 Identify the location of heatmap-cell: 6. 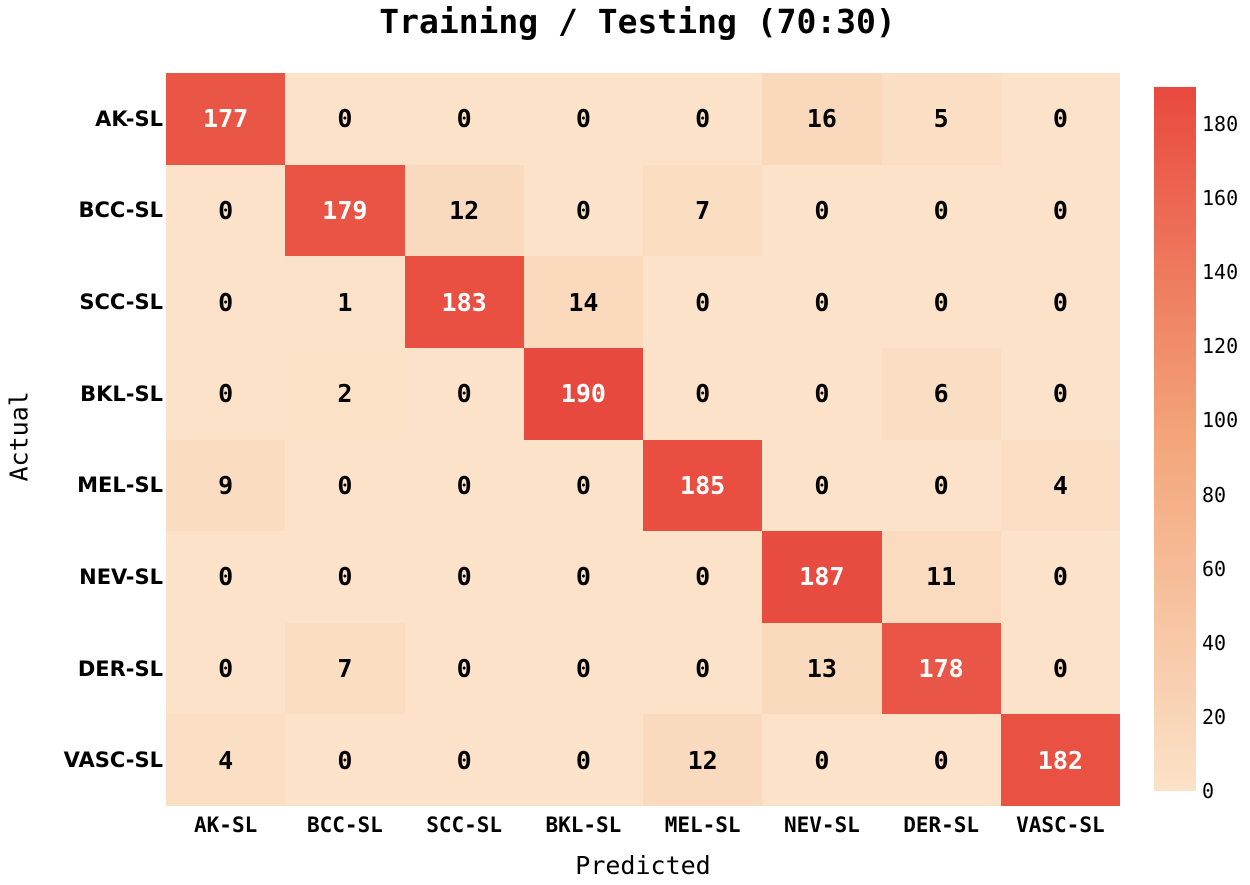
(941, 393).